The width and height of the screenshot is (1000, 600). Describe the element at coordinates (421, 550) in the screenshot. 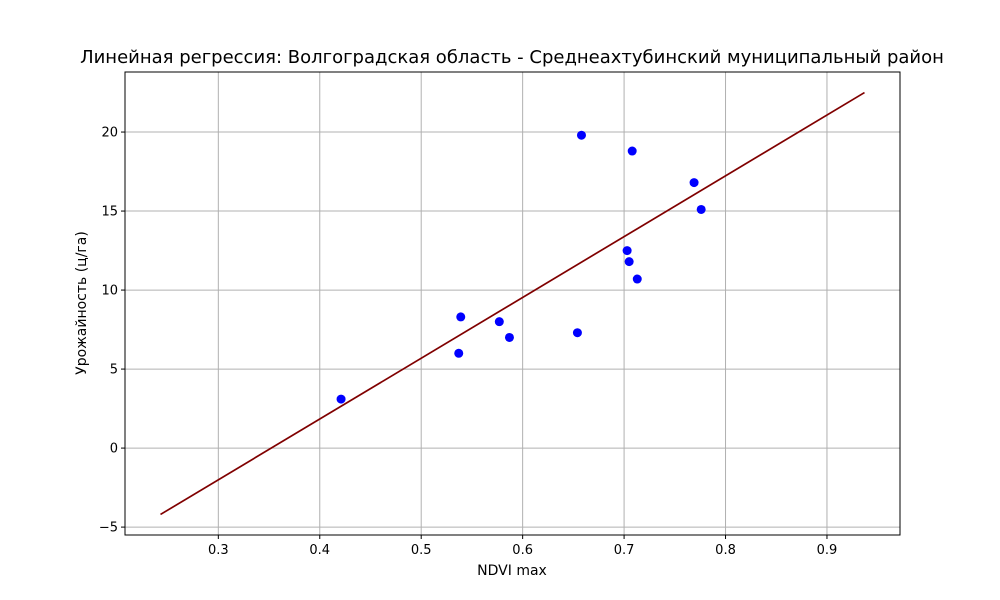

I see `x-tick-label: 0.5` at that location.